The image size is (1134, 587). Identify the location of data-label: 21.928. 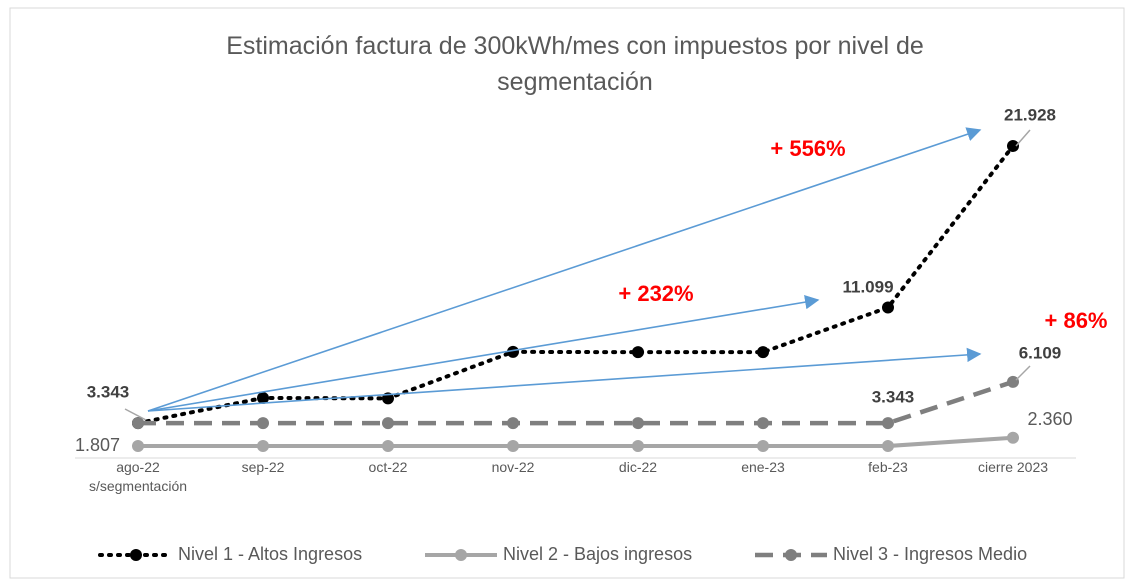
(1030, 114).